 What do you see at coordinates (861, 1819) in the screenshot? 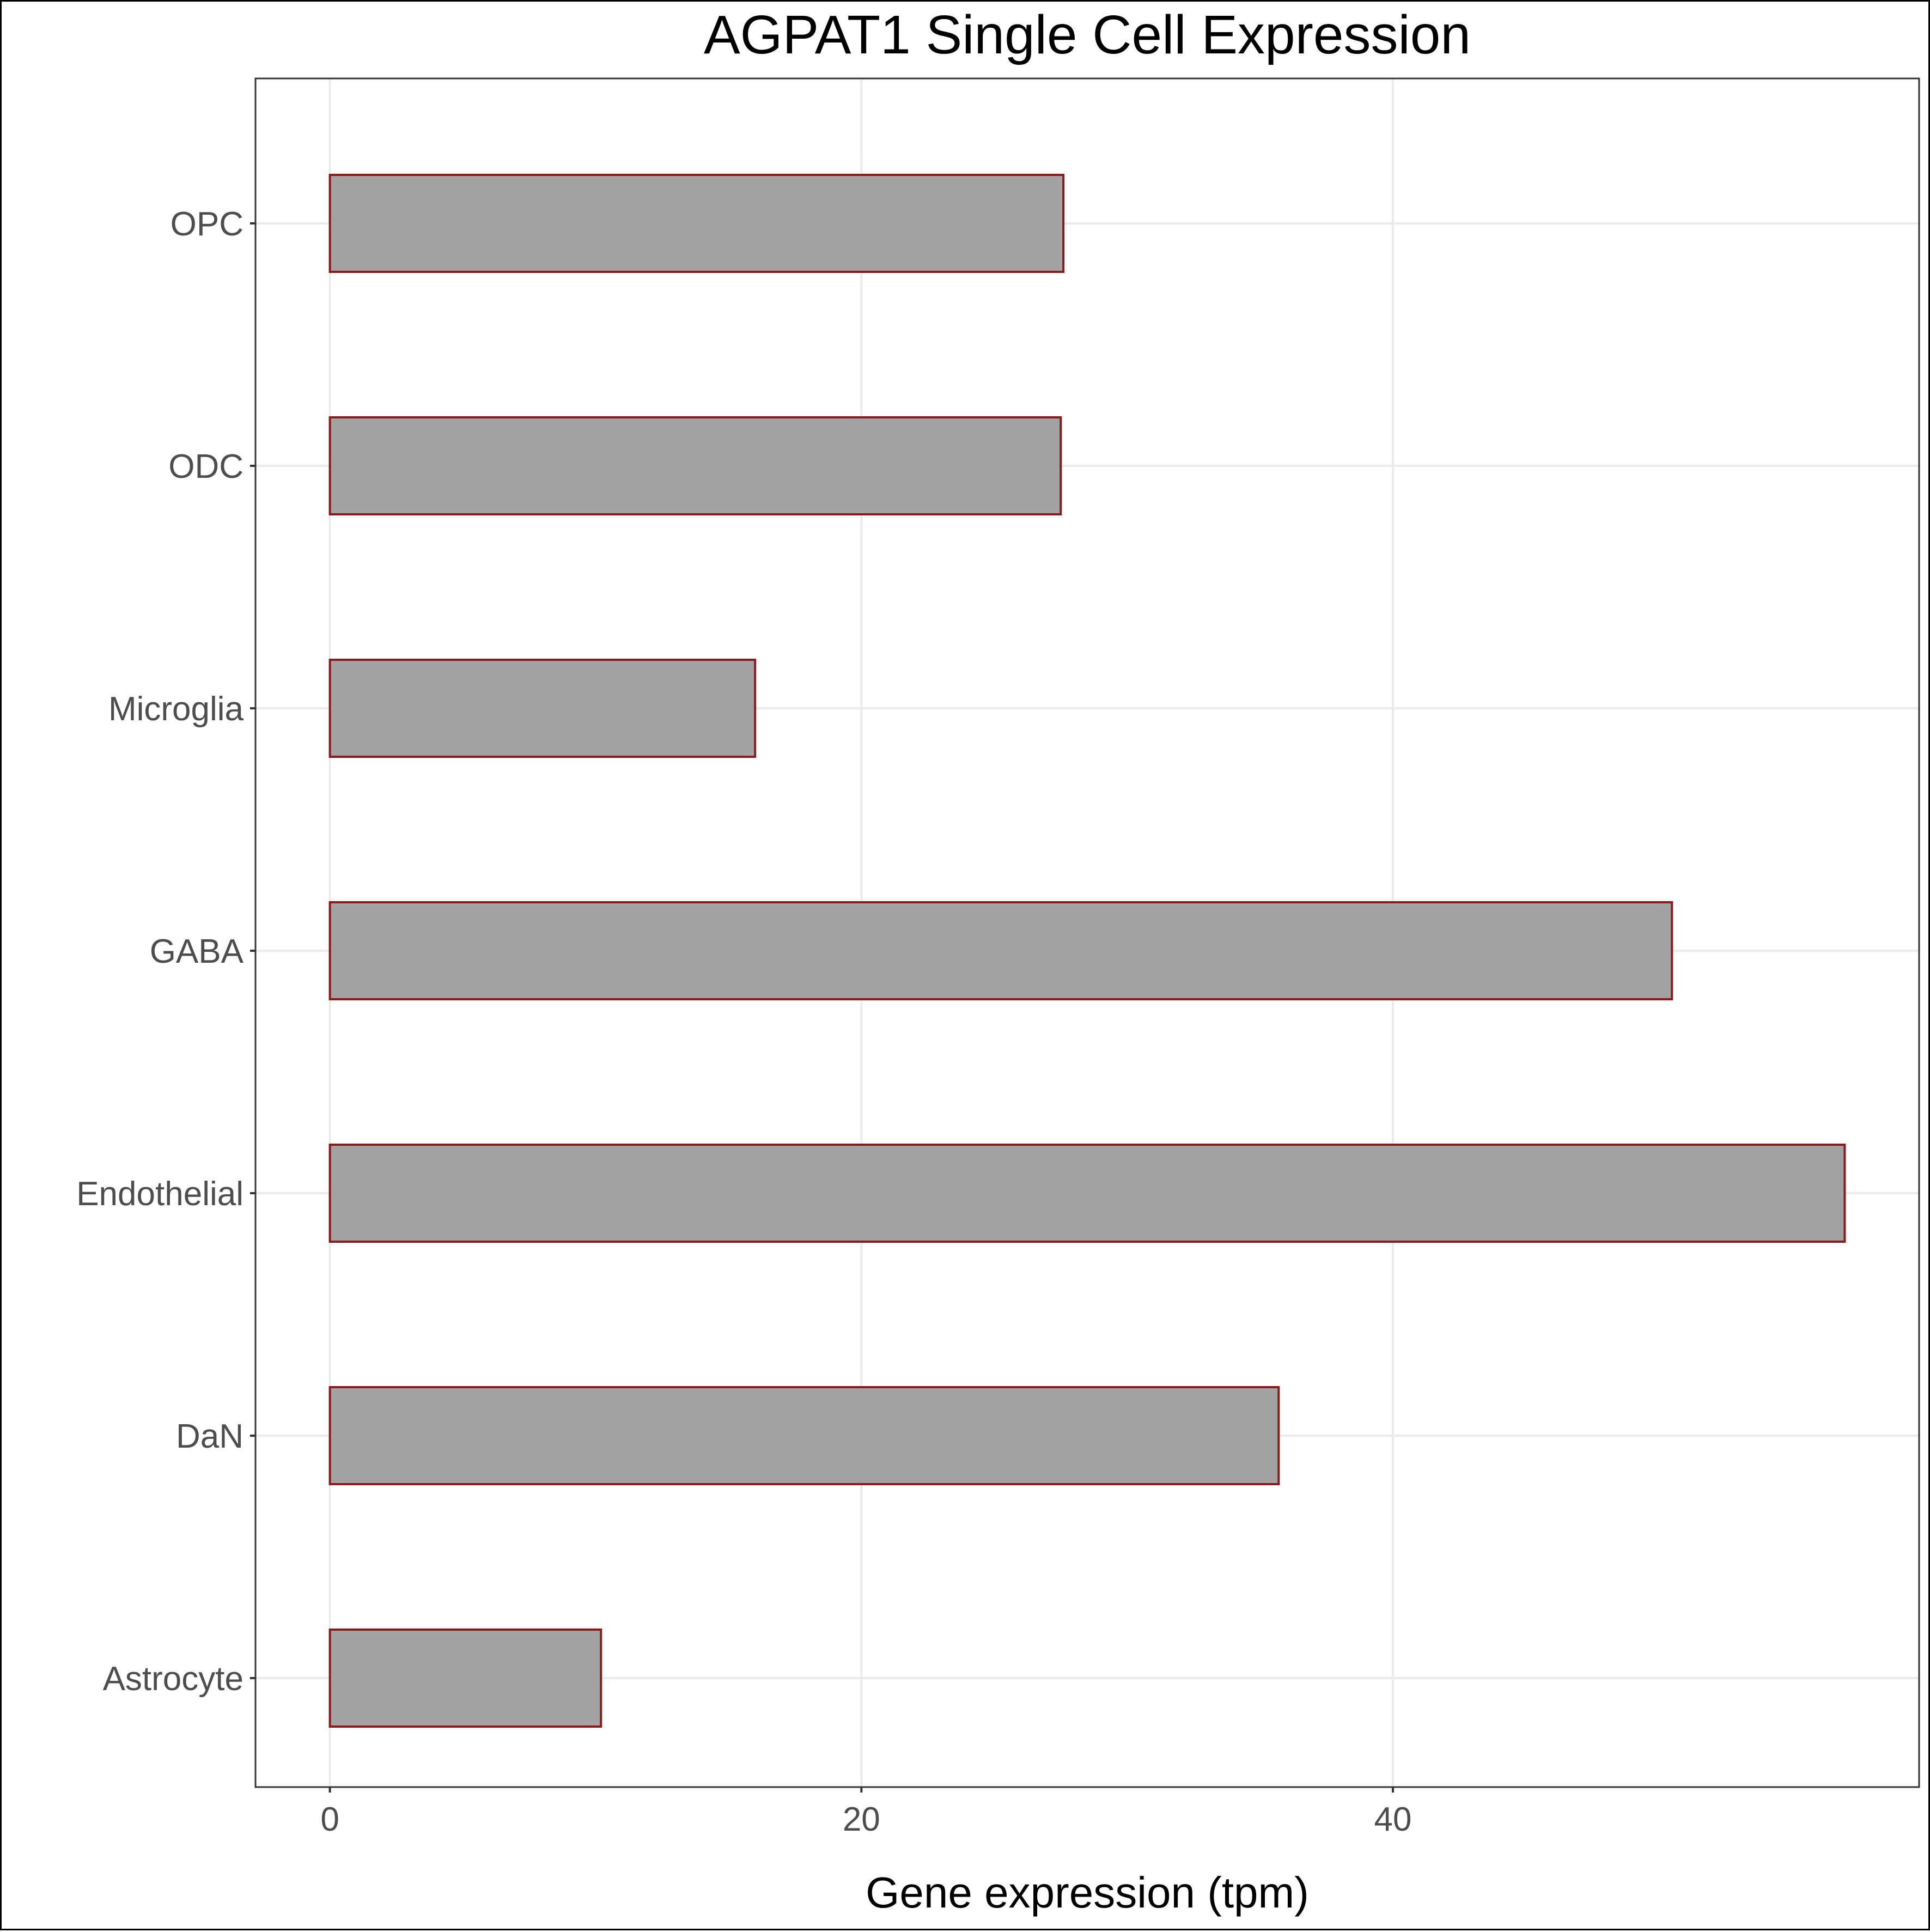
I see `x-tick-label: 20` at bounding box center [861, 1819].